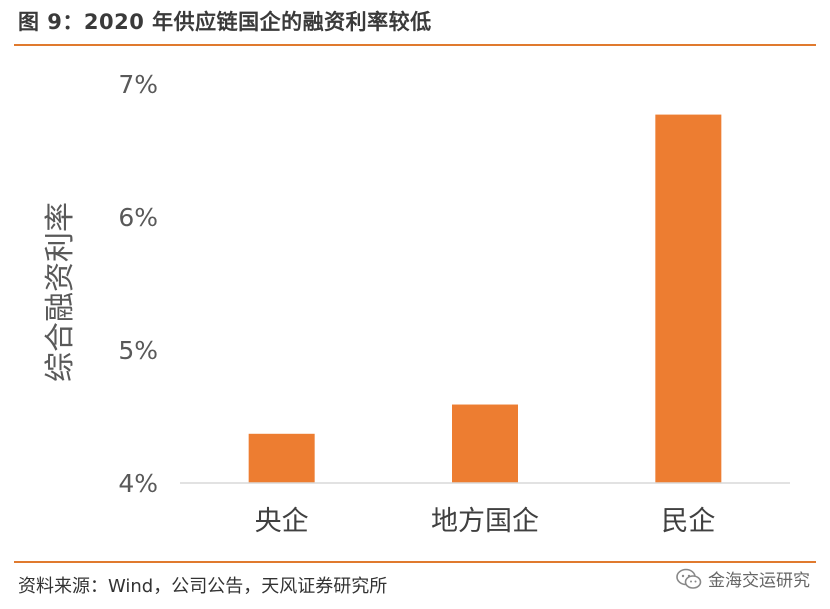  Describe the element at coordinates (225, 22) in the screenshot. I see `figure-title: 图 9：2020 年供应链国企的融资利率较低` at that location.